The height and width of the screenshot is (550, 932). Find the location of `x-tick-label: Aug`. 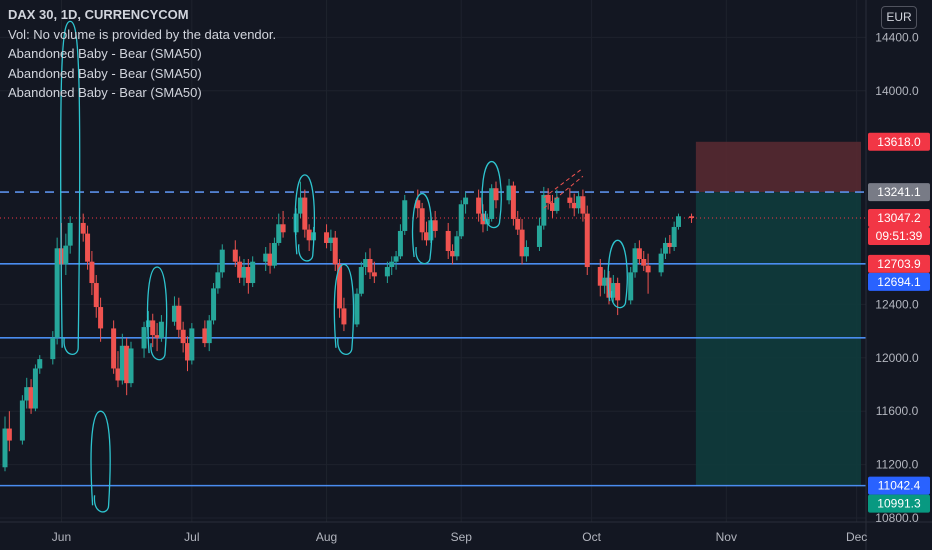

x-tick-label: Aug is located at coordinates (326, 537).